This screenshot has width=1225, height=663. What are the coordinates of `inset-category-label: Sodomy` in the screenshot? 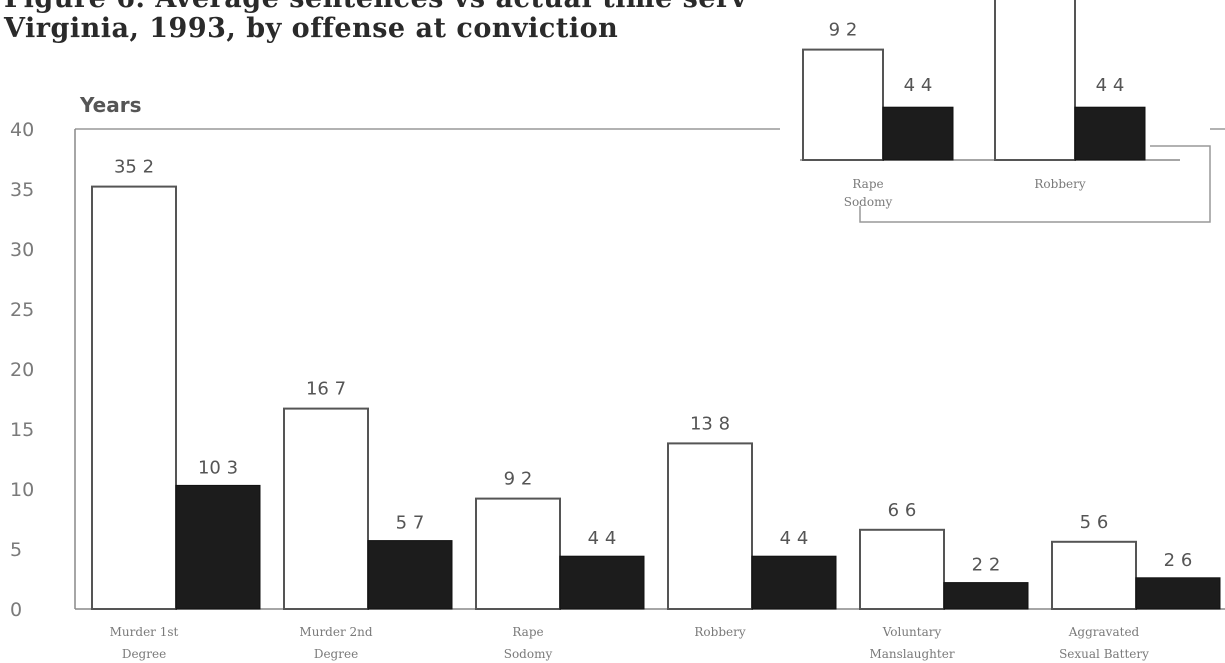 It's located at (868, 202).